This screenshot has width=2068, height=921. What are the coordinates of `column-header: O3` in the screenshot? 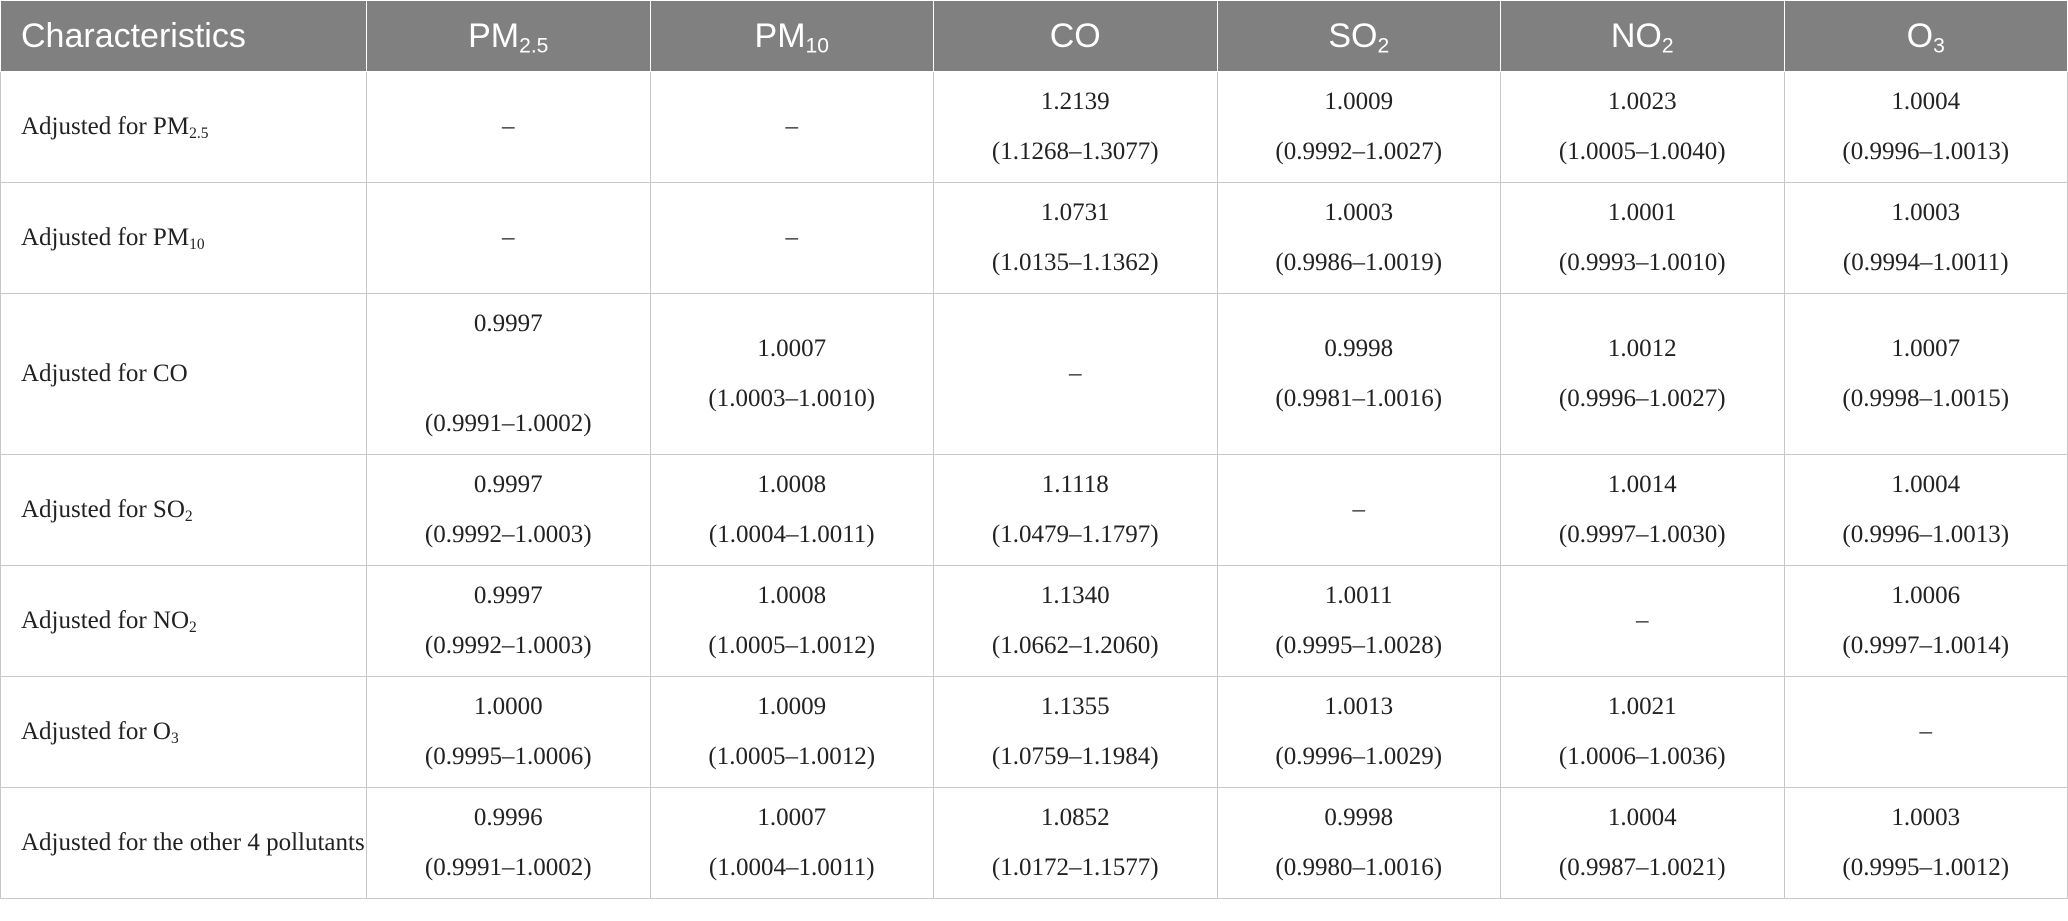 It's located at (1925, 36).